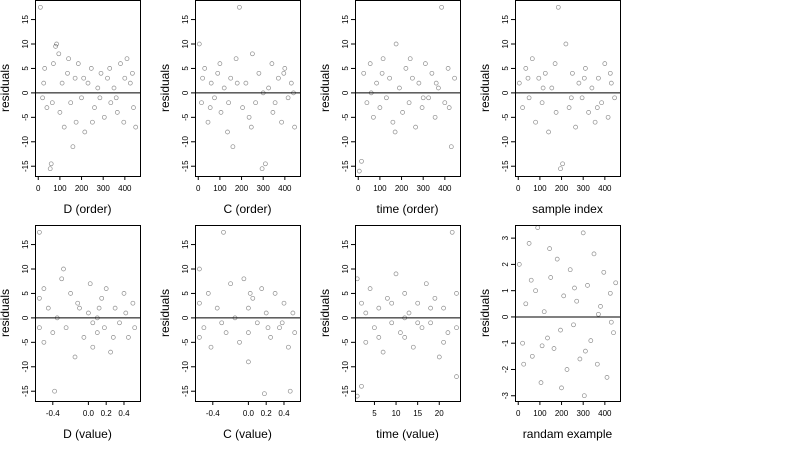  Describe the element at coordinates (518, 188) in the screenshot. I see `x-tick-label: 0` at that location.